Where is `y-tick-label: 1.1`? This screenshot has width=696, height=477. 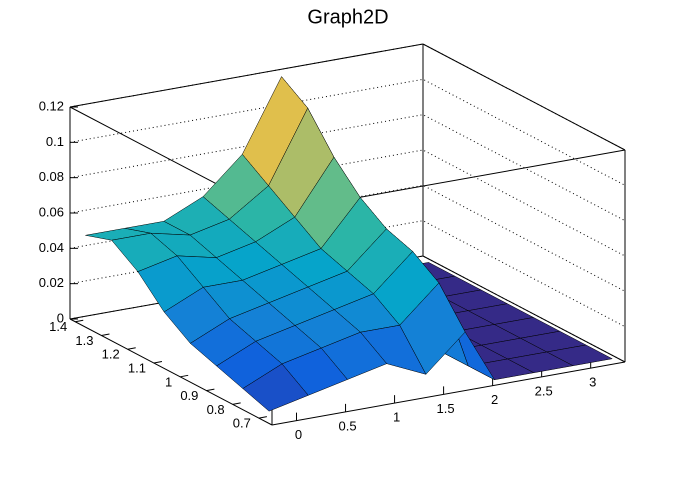 y-tick-label: 1.1 is located at coordinates (137, 367).